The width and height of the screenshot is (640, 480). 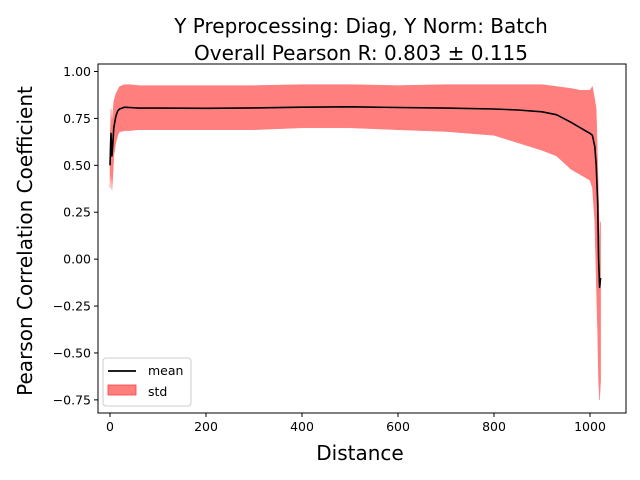 I want to click on y-tick-label: 0.00, so click(x=77, y=259).